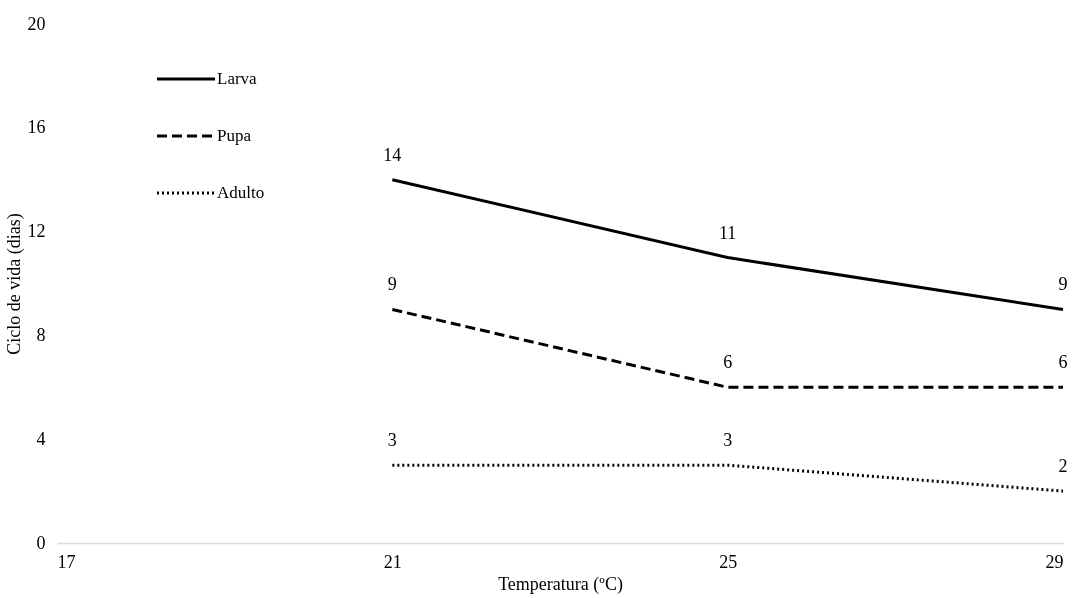 The width and height of the screenshot is (1083, 598). Describe the element at coordinates (727, 232) in the screenshot. I see `data-label: 11` at that location.